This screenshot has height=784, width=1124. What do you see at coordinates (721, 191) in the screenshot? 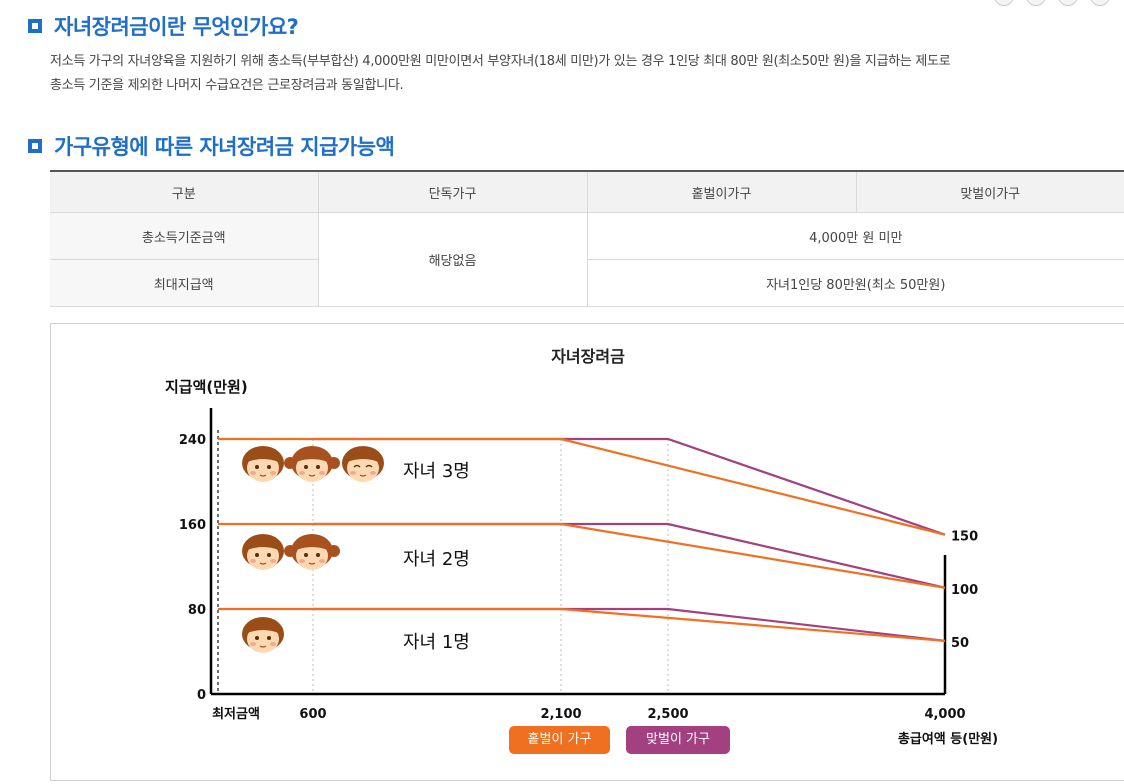
I see `table-header: 홑벌이가구` at bounding box center [721, 191].